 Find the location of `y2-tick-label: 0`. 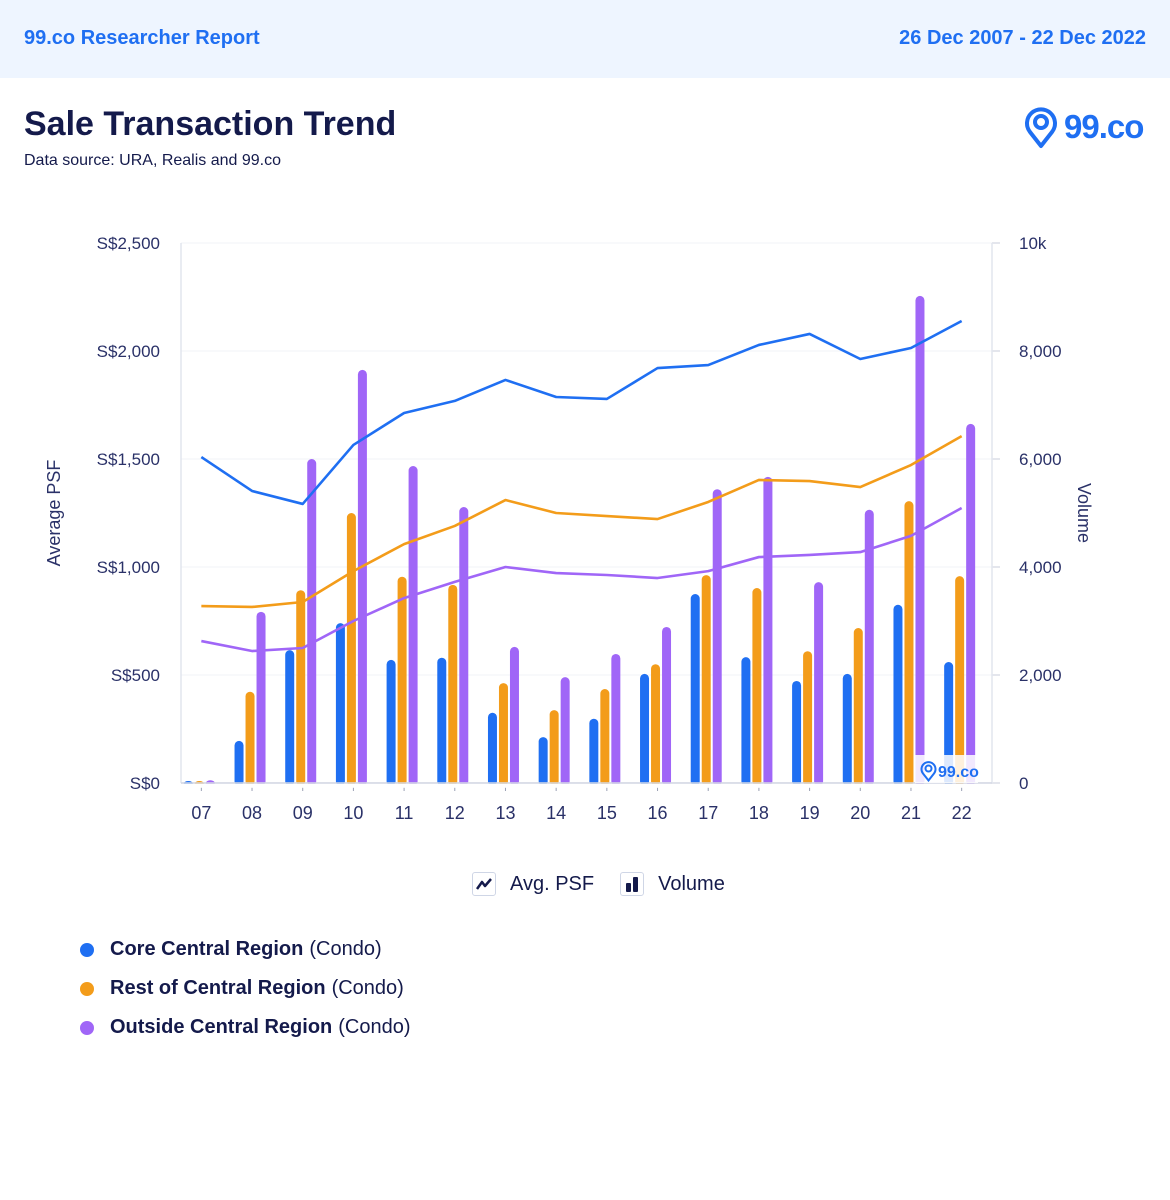

y2-tick-label: 0 is located at coordinates (1023, 783).